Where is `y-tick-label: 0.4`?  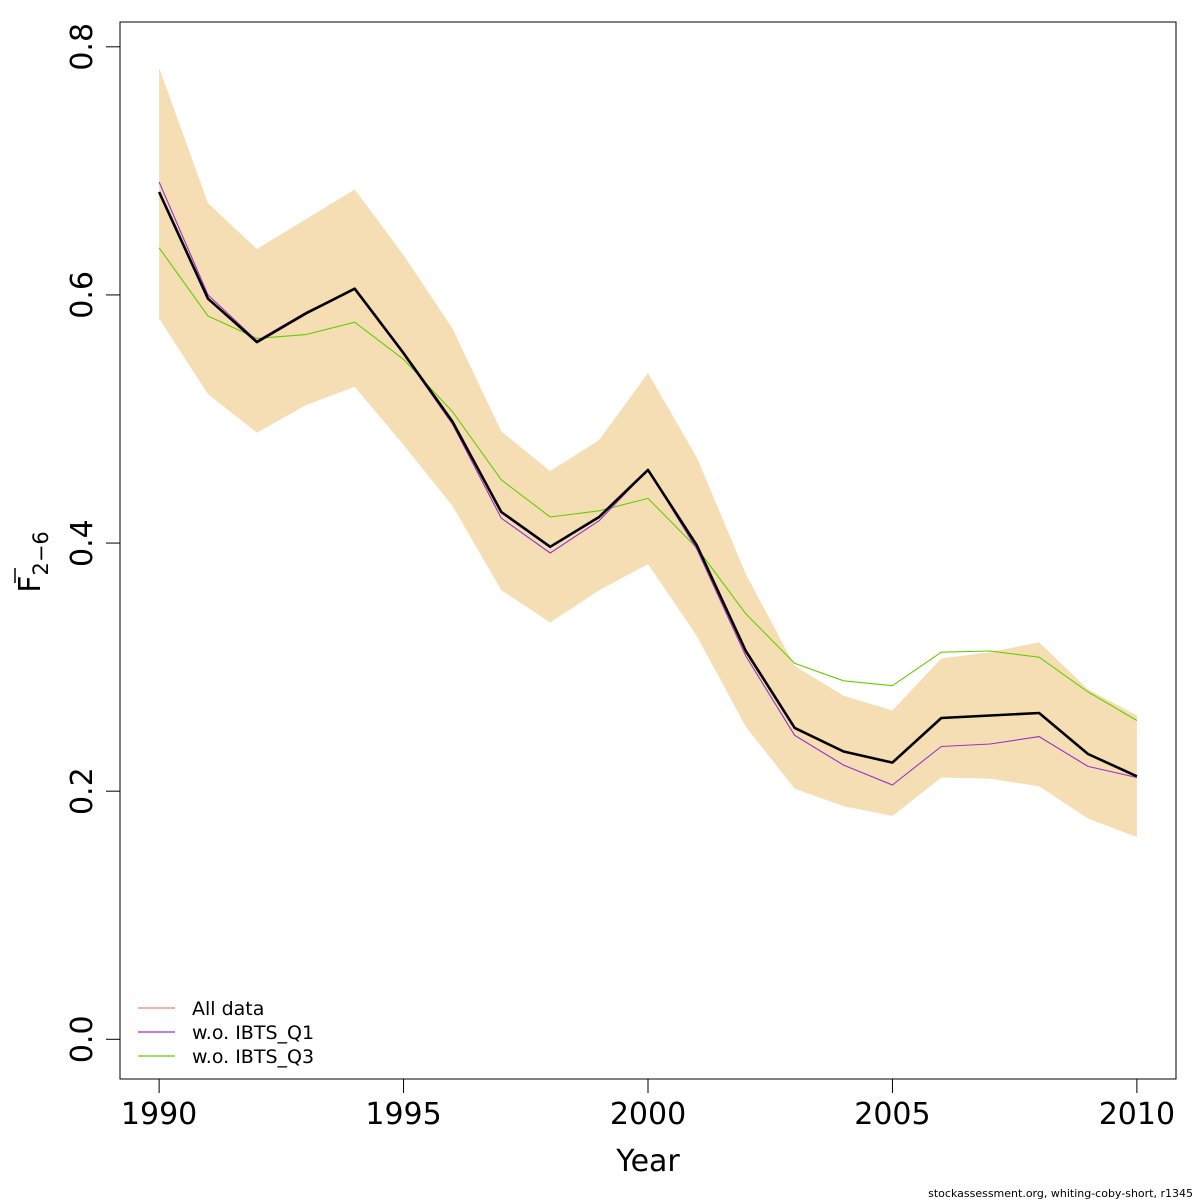
y-tick-label: 0.4 is located at coordinates (82, 543).